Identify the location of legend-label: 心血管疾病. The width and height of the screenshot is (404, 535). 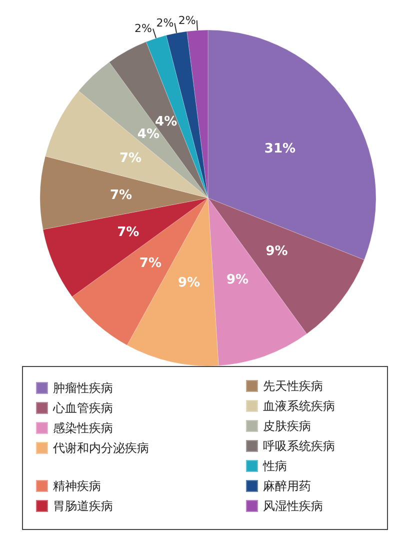
(82, 408).